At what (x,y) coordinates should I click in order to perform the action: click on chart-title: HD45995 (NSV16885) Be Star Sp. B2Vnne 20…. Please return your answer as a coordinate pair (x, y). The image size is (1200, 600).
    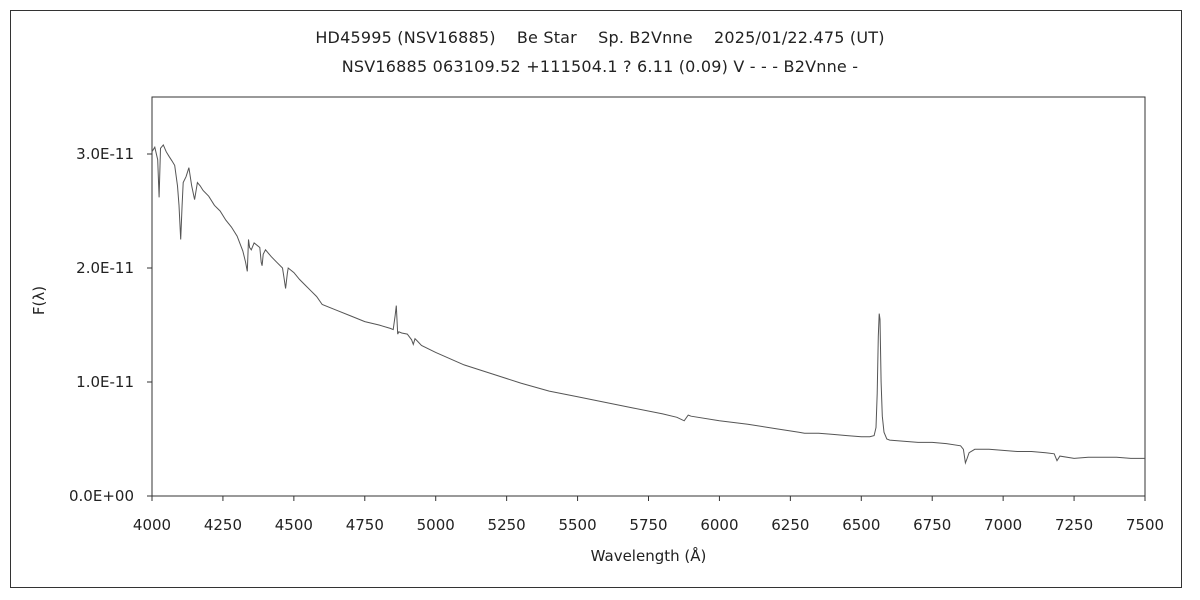
    Looking at the image, I should click on (600, 37).